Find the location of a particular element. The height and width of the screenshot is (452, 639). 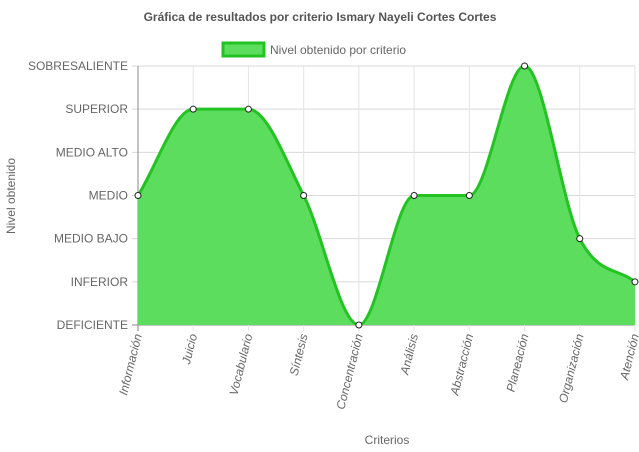

x-tick-label: Abstracción is located at coordinates (461, 365).